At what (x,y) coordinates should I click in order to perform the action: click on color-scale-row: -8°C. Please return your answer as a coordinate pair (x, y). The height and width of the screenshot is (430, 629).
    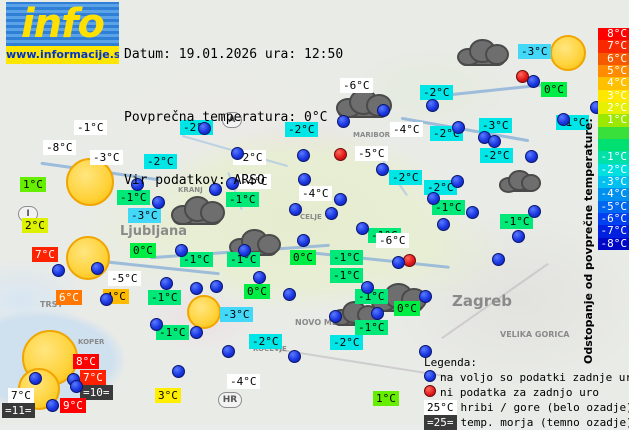
    Looking at the image, I should click on (613, 244).